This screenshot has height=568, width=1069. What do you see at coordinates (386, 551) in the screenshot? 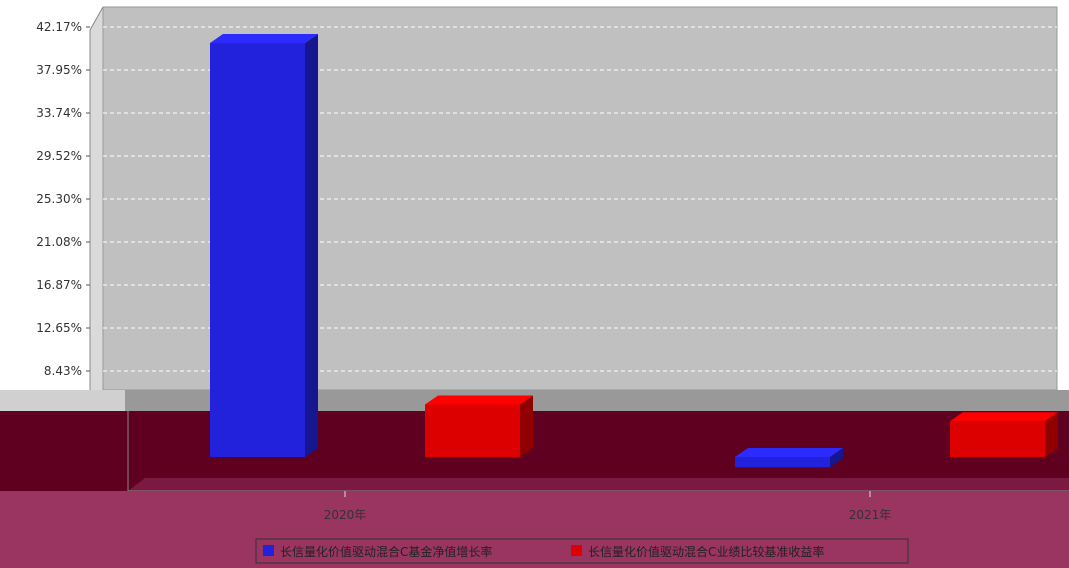
I see `legend-label: 长信量化价值驱动混合C基金净值增长率` at bounding box center [386, 551].